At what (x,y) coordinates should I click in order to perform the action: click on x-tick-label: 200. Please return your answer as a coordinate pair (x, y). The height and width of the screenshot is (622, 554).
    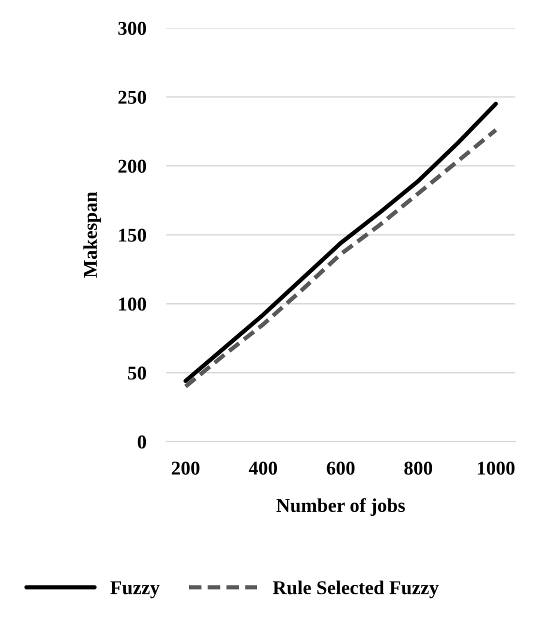
    Looking at the image, I should click on (186, 468).